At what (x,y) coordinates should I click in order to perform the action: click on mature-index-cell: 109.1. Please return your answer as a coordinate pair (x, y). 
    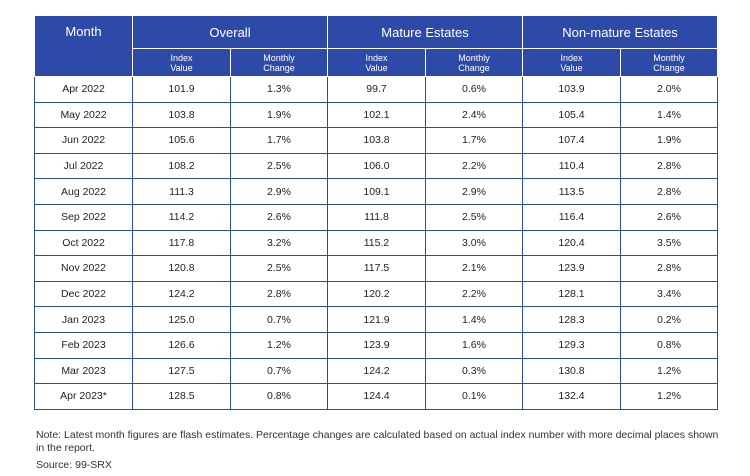
    Looking at the image, I should click on (376, 191).